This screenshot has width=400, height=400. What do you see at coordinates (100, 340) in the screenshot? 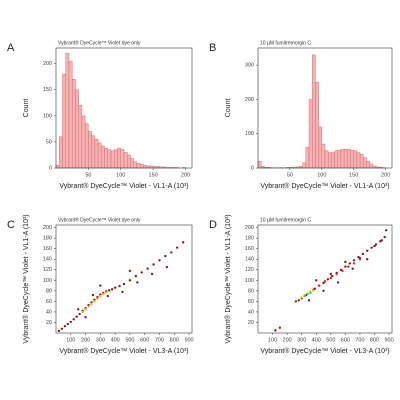
I see `x-tick-label: 300` at bounding box center [100, 340].